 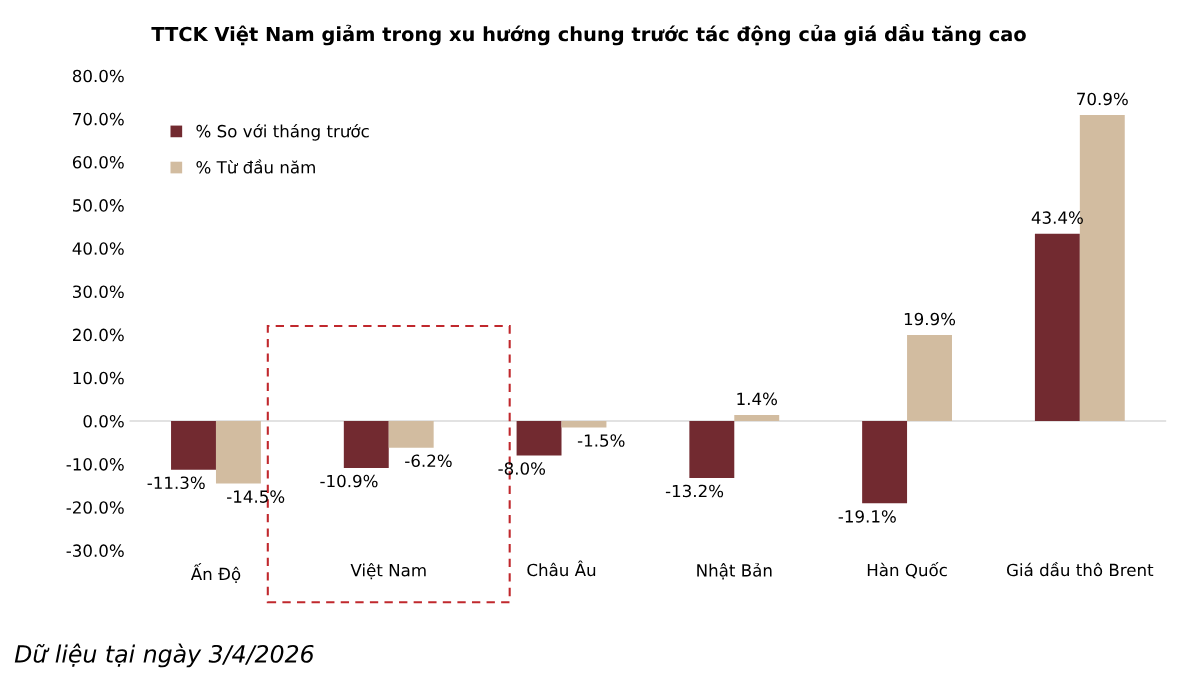 I want to click on x-tick-label: Châu Âu, so click(x=561, y=568).